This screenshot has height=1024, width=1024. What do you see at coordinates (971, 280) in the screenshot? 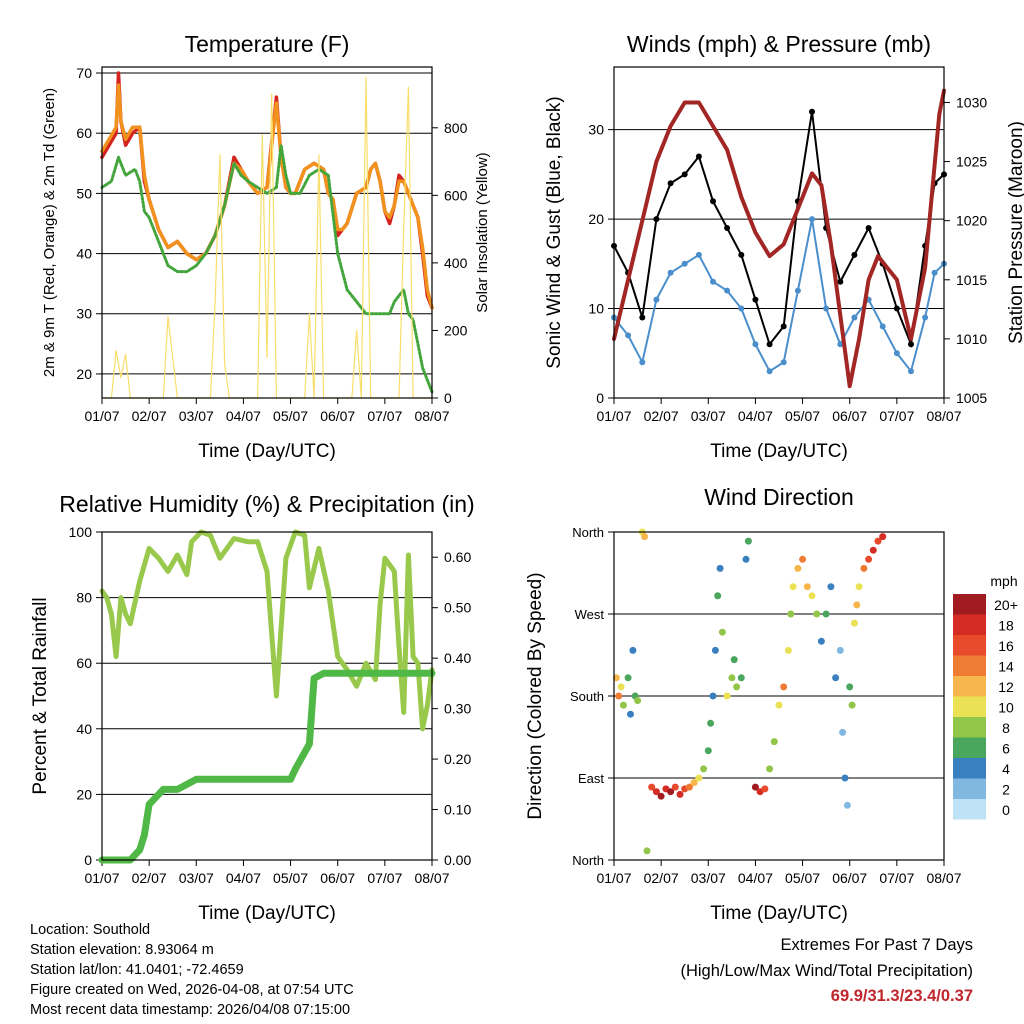
I see `y2-tick-label: 1015` at bounding box center [971, 280].